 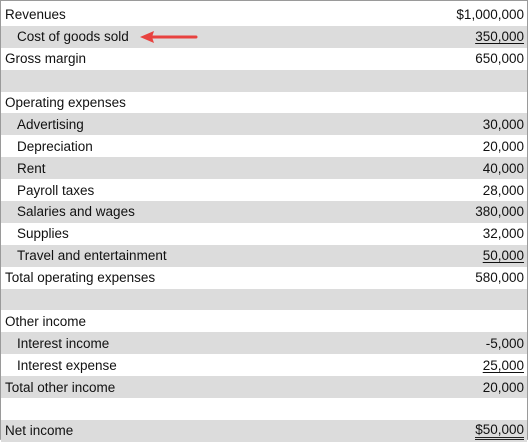 I want to click on row-label: Advertising, so click(x=50, y=124).